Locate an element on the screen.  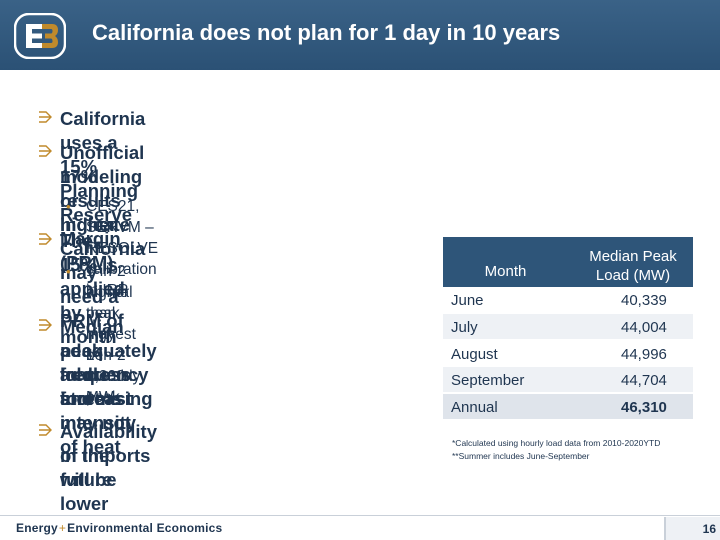
page-number: 16 is located at coordinates (709, 529).